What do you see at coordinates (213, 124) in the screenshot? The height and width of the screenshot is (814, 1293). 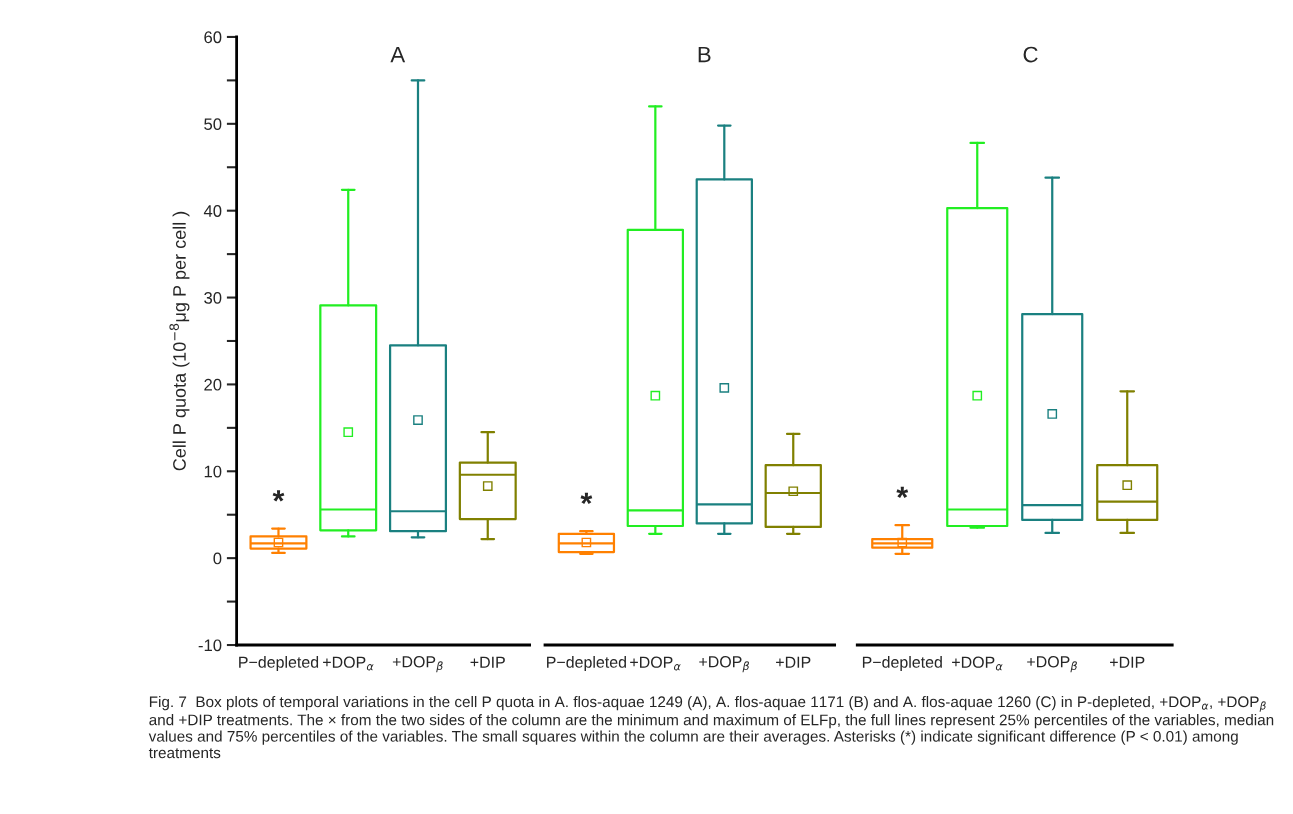 I see `y-tick-label: 50` at bounding box center [213, 124].